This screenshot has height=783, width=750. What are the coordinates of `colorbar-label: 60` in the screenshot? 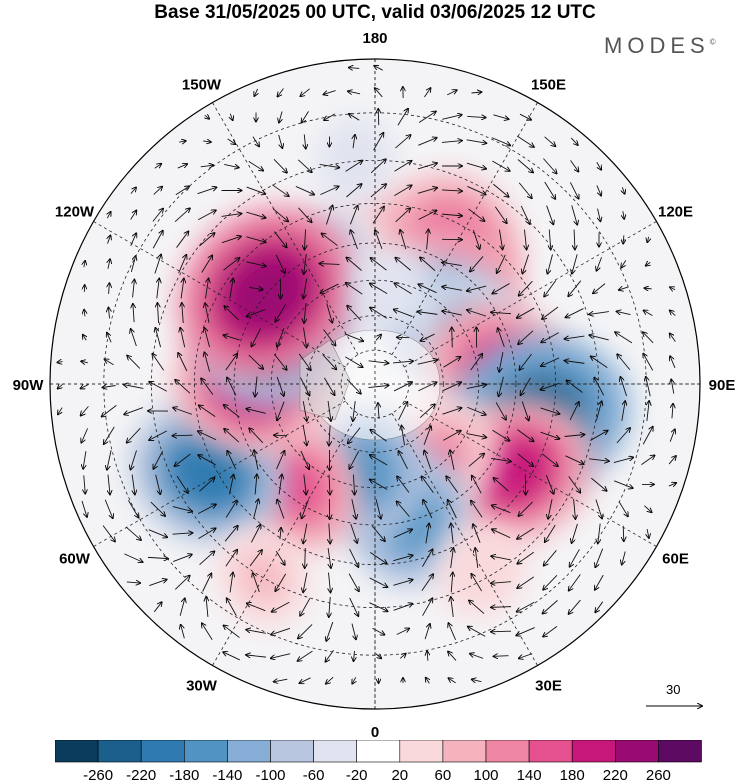 It's located at (443, 775).